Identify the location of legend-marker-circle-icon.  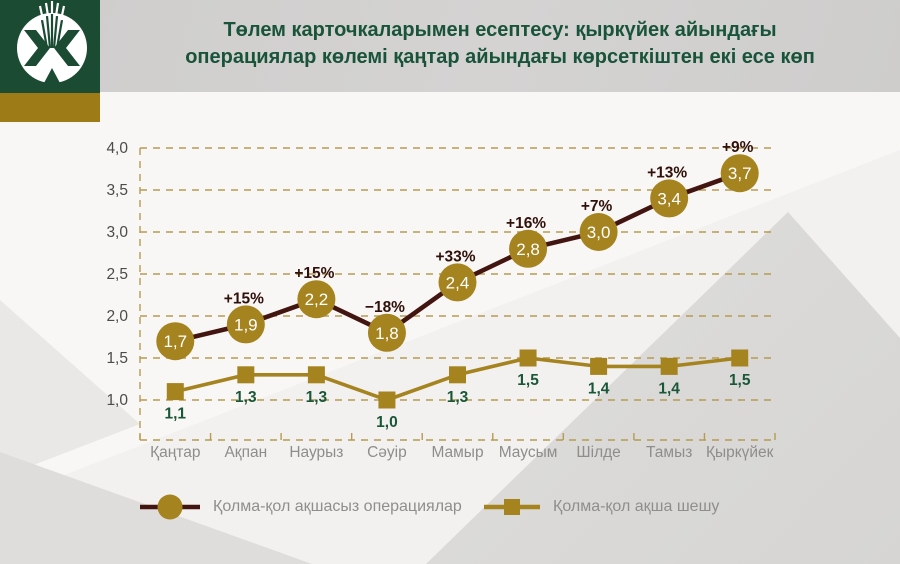
(170, 507).